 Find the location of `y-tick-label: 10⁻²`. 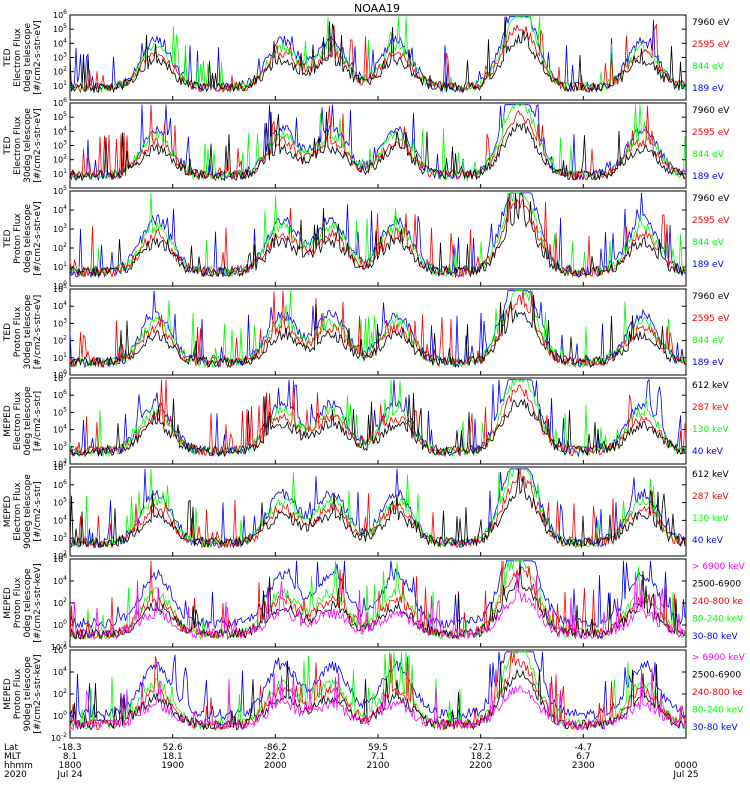

y-tick-label: 10⁻² is located at coordinates (59, 646).